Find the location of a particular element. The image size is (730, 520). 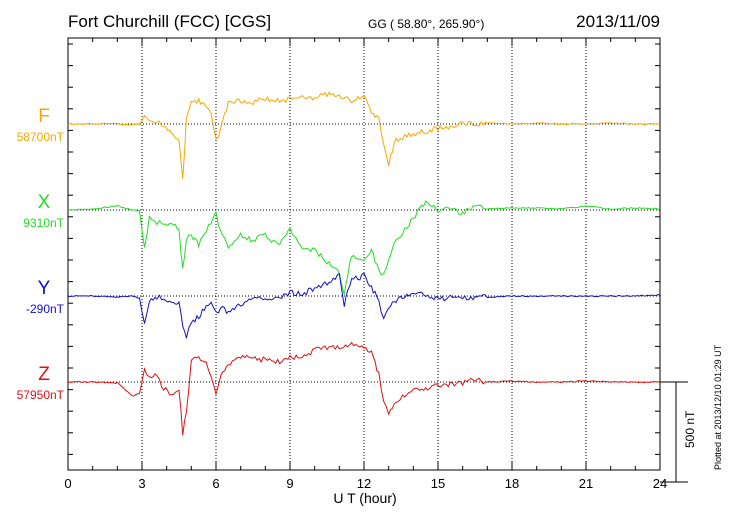

scale-bar is located at coordinates (674, 432).